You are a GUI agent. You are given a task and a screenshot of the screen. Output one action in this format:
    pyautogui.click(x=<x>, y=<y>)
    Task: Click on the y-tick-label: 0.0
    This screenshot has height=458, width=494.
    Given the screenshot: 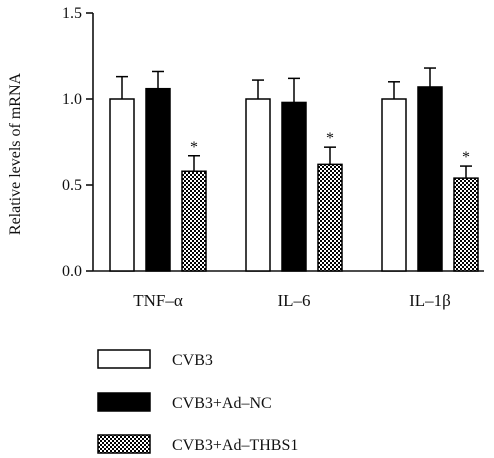 What is the action you would take?
    pyautogui.click(x=72, y=271)
    